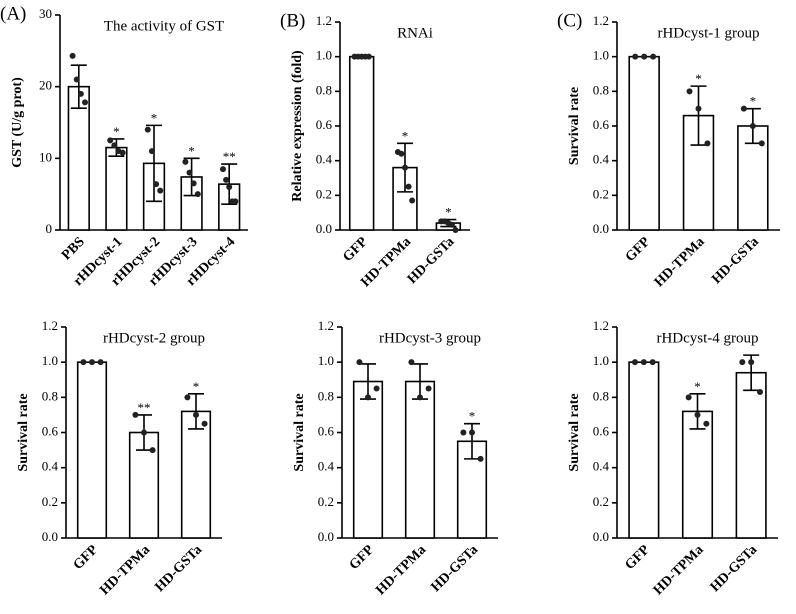 This screenshot has width=796, height=614. Describe the element at coordinates (430, 338) in the screenshot. I see `chart-title: rHDcyst-3 group` at that location.